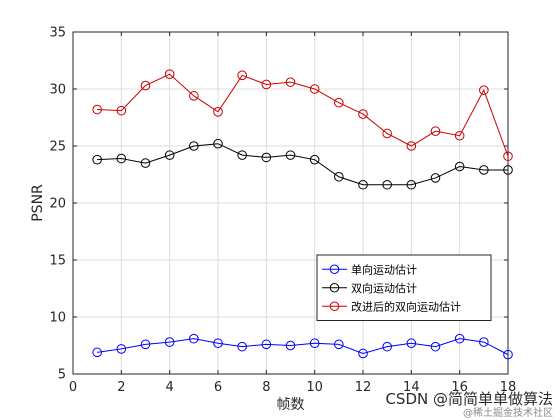  I want to click on legend-label: 改进后的双向运动估计, so click(406, 306).